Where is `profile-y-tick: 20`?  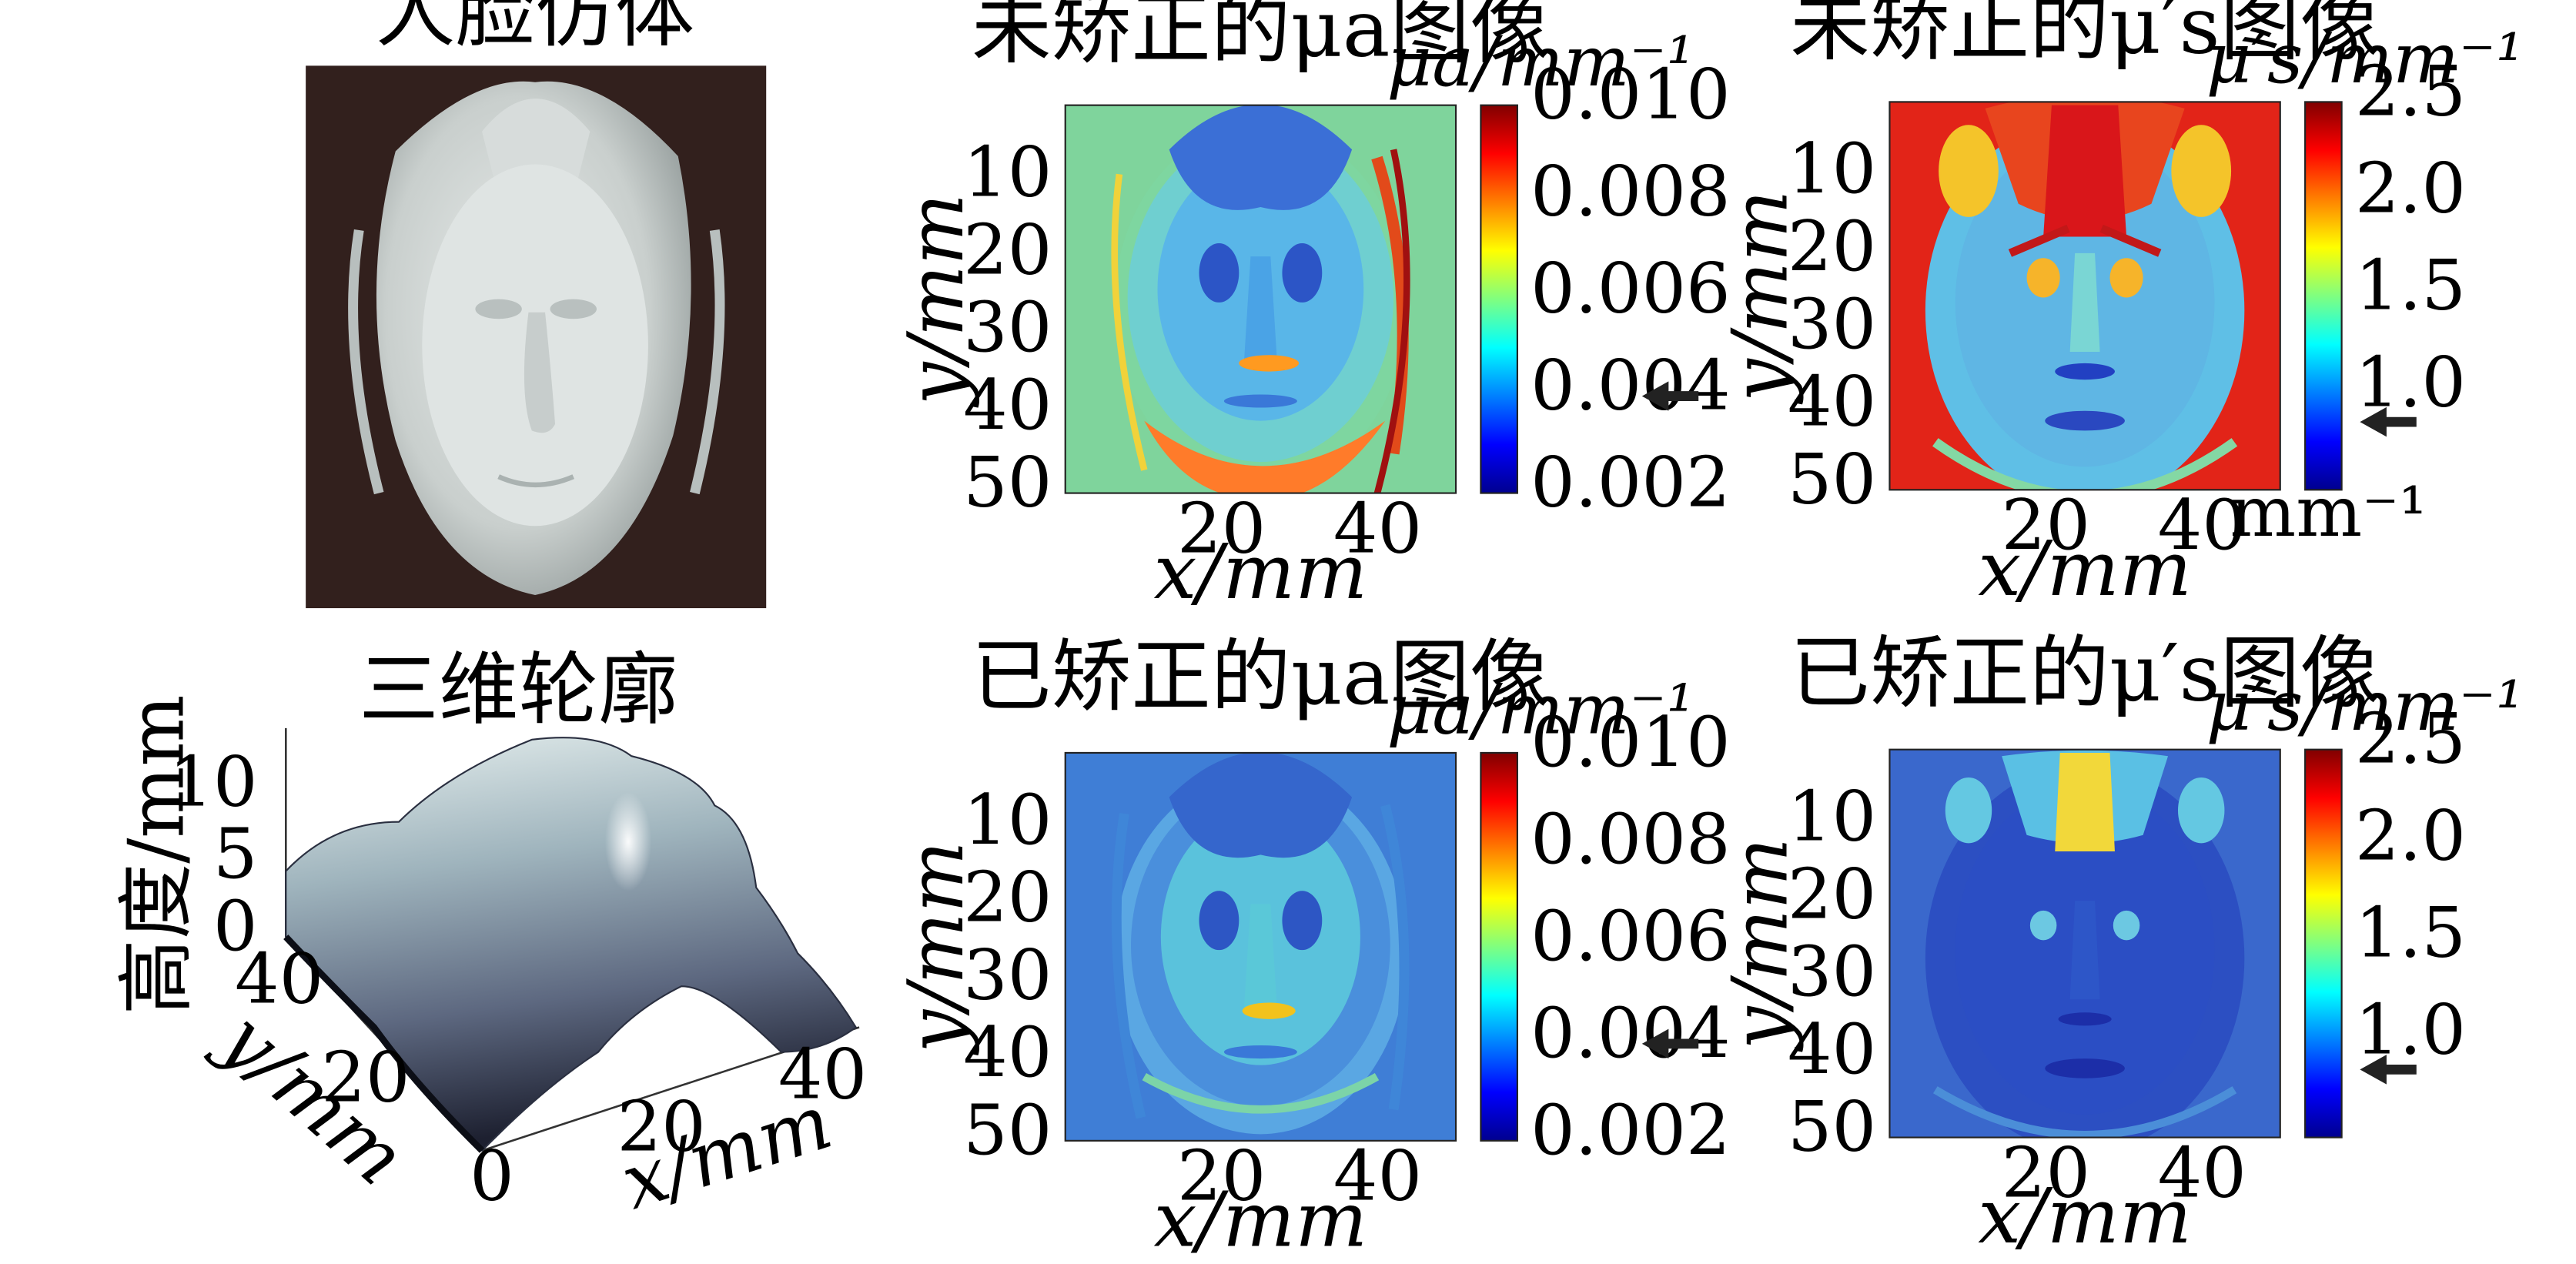 profile-y-tick: 20 is located at coordinates (365, 1078).